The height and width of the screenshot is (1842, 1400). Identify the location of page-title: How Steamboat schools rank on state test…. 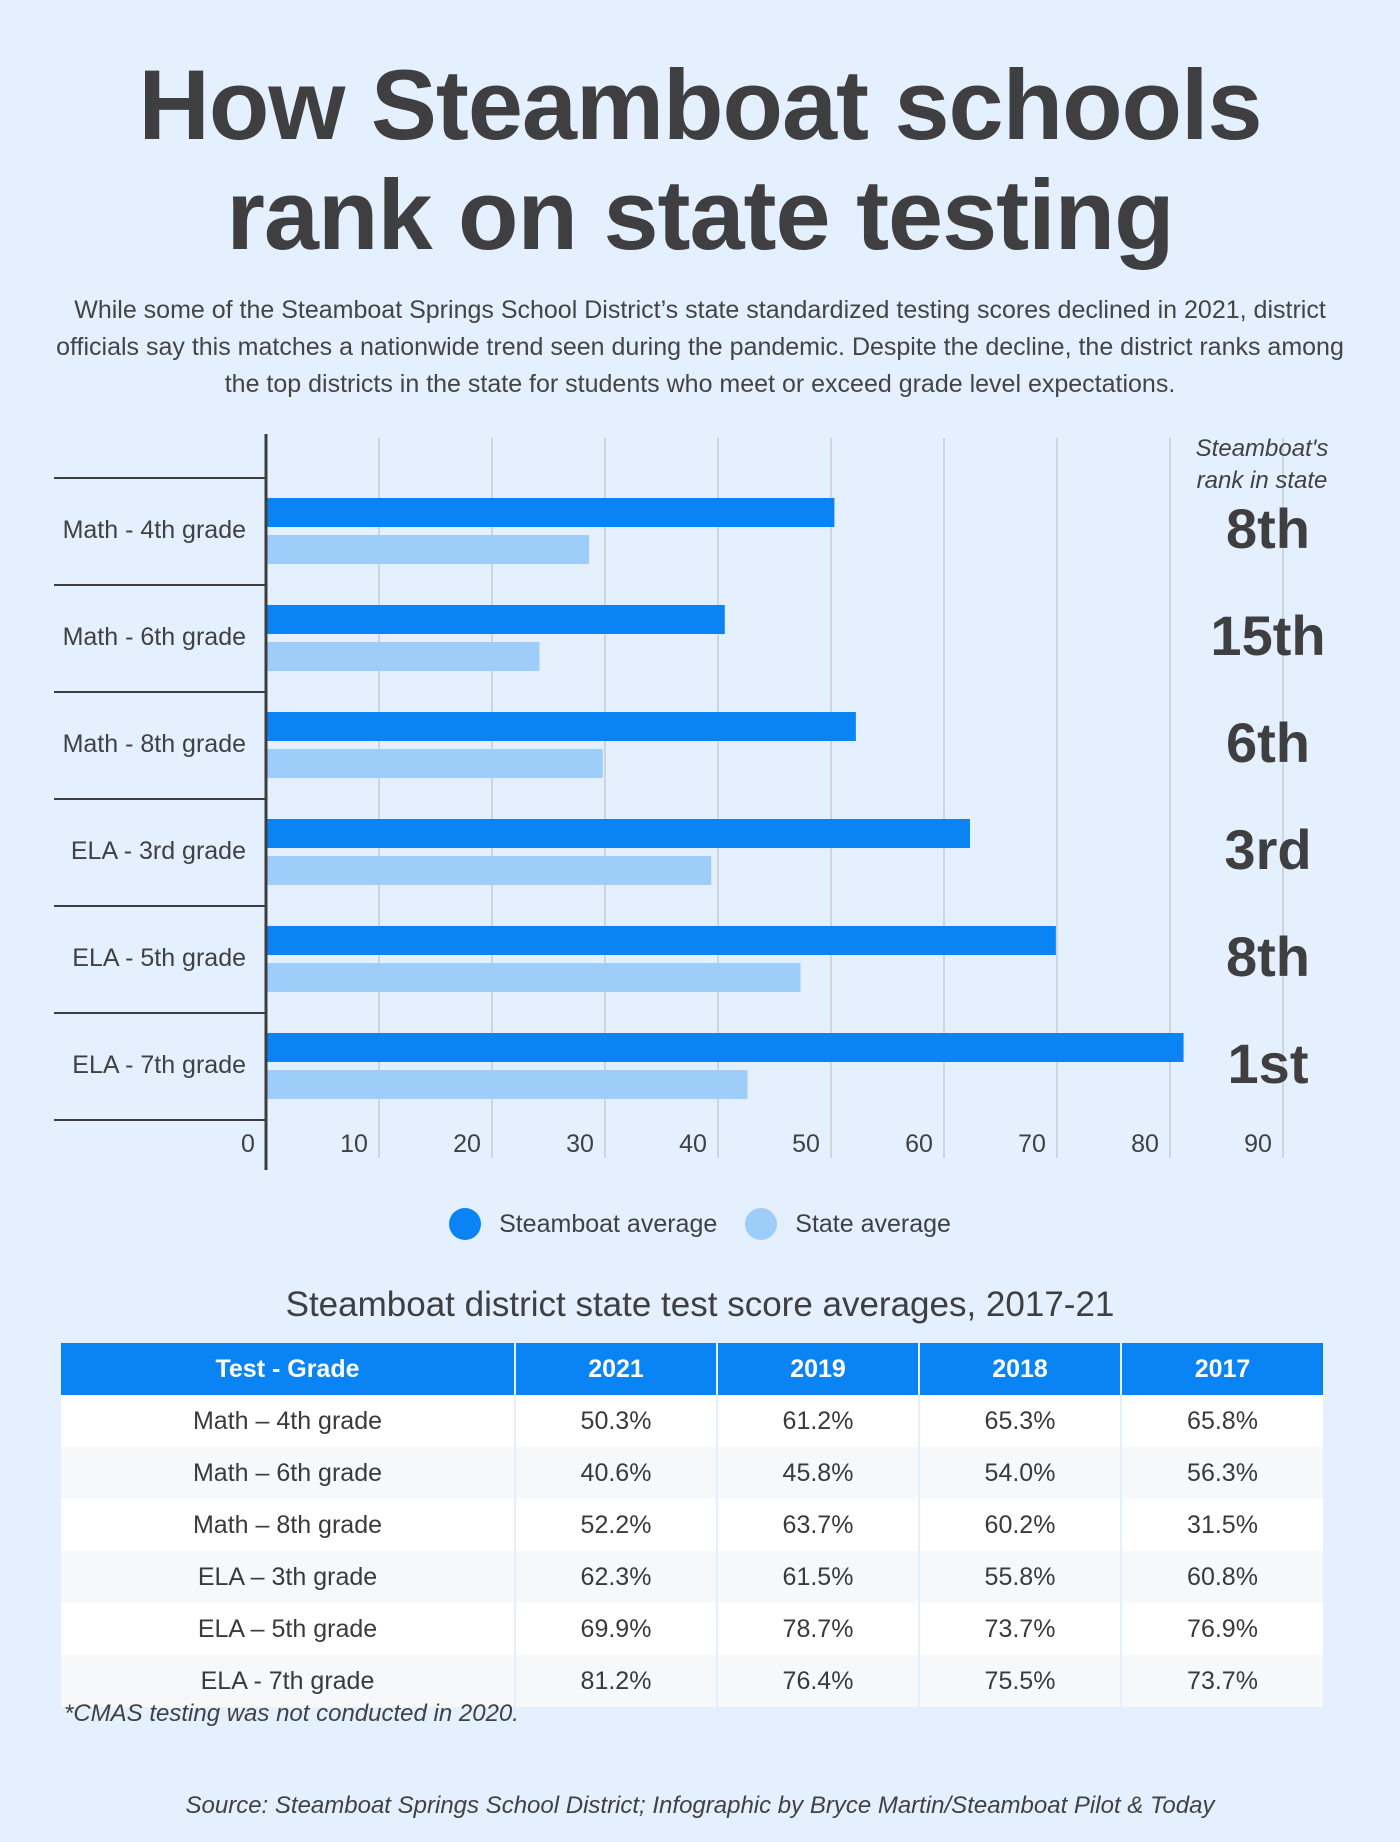
(700, 160).